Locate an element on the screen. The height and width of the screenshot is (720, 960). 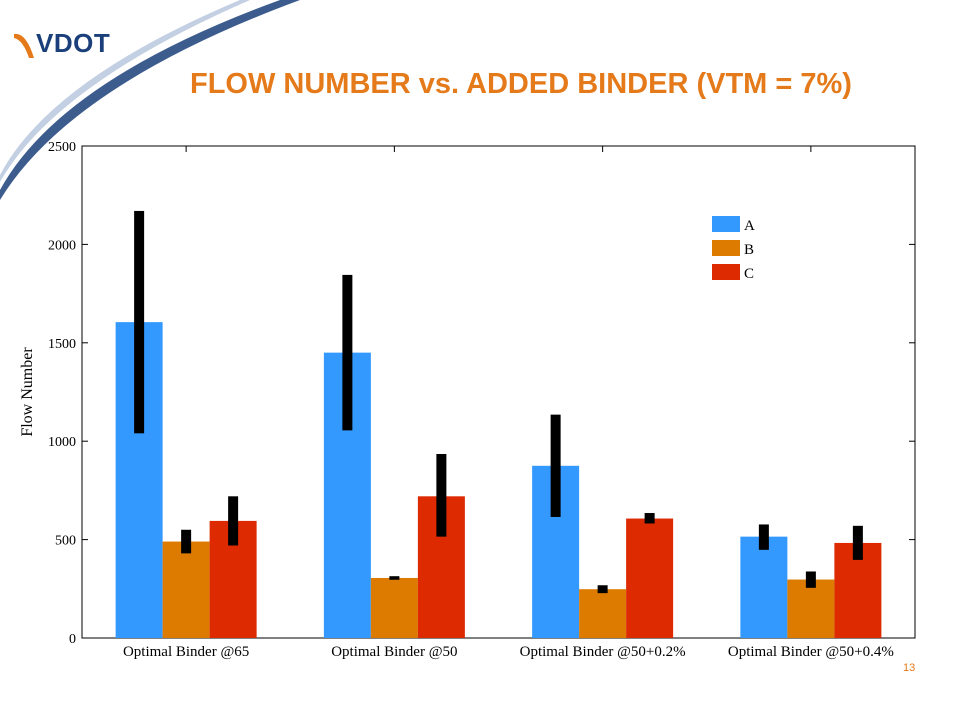
legend-swatch-A is located at coordinates (726, 224).